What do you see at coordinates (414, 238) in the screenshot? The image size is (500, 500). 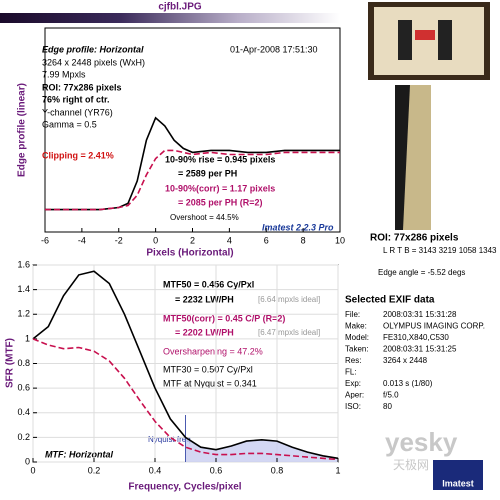 I see `roi-title: ROI: 77x286 pixels` at bounding box center [414, 238].